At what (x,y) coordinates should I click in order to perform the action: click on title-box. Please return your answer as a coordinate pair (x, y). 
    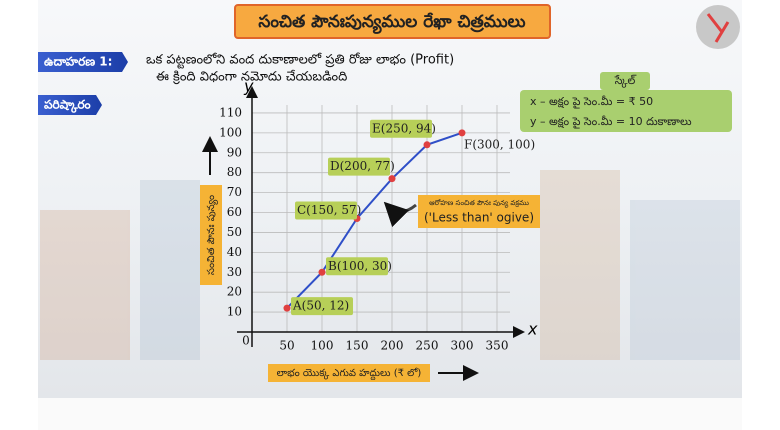
    Looking at the image, I should click on (392, 21).